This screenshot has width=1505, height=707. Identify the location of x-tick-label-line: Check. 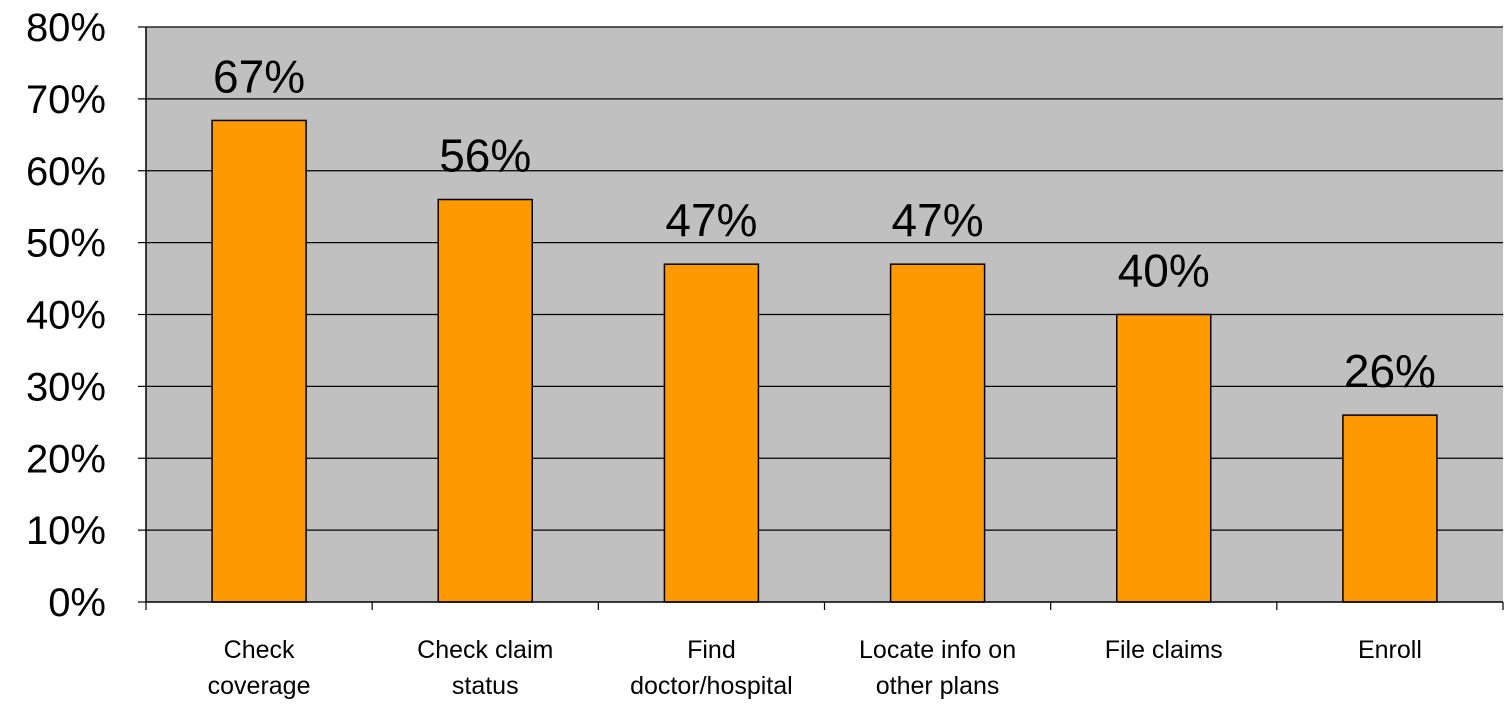
(259, 650).